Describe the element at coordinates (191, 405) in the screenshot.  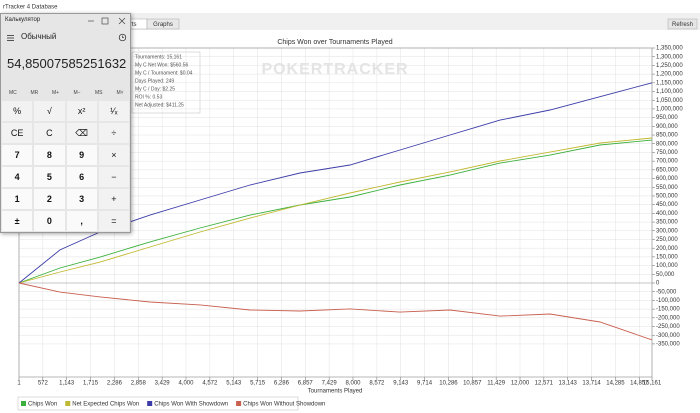
I see `legend-label: Chips Won With Showdown` at that location.